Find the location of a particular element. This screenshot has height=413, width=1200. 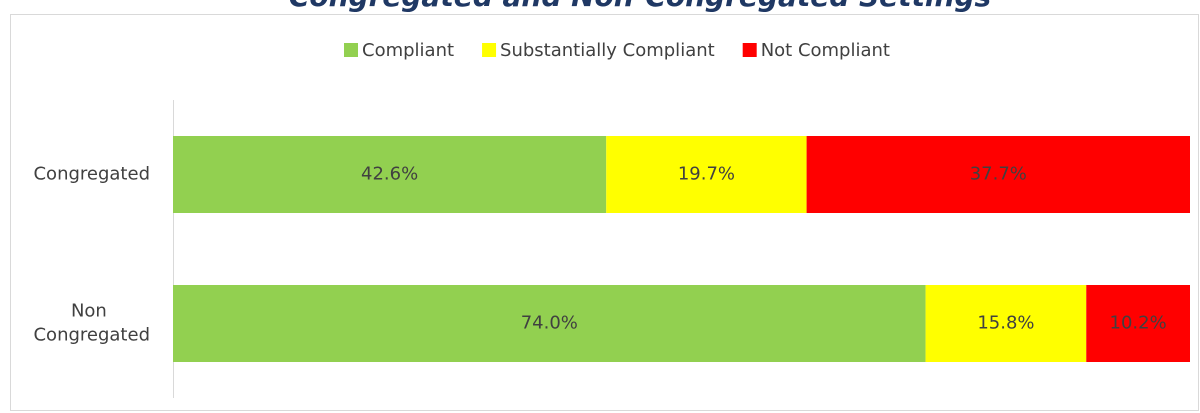

y-tick-label: Non Congregated is located at coordinates (91, 323).